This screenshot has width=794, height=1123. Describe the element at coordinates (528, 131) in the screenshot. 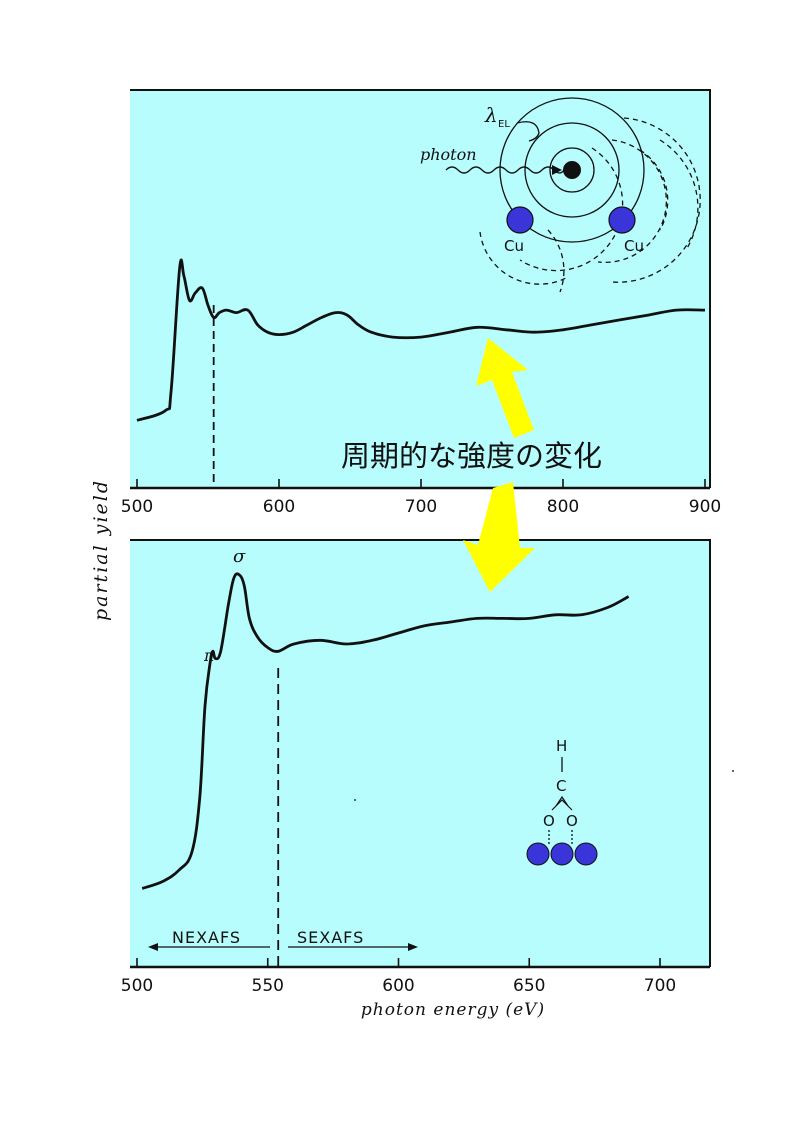

I see `lambda-arrow-icon` at that location.